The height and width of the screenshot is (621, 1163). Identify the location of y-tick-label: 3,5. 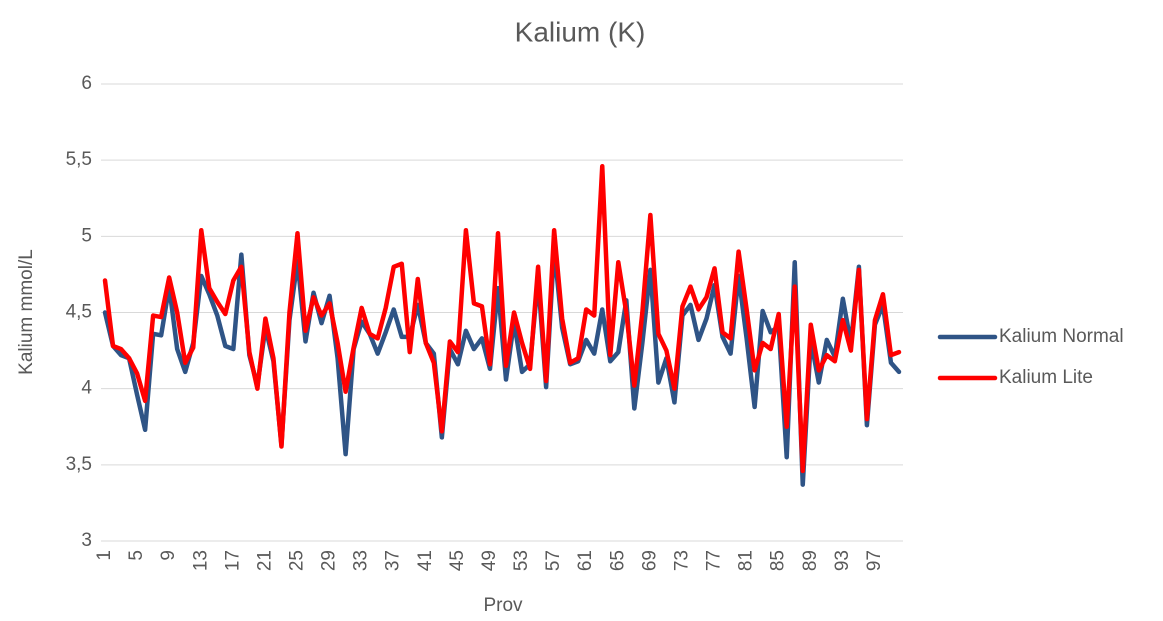
(79, 464).